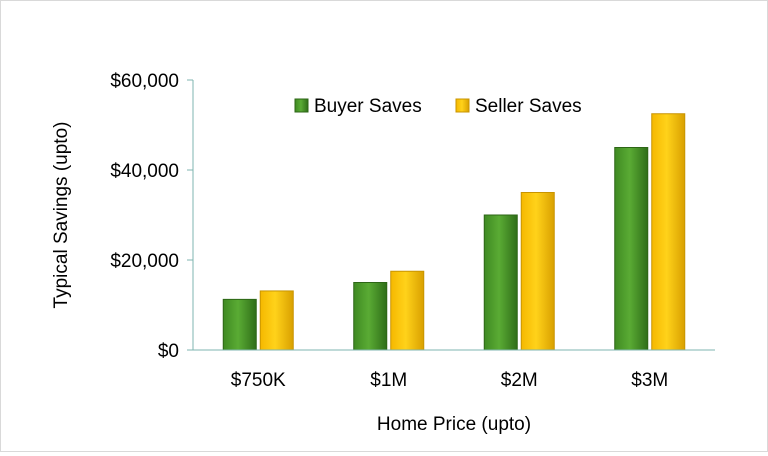 This screenshot has width=768, height=456. Describe the element at coordinates (368, 106) in the screenshot. I see `legend-label-0: Buyer Saves` at that location.